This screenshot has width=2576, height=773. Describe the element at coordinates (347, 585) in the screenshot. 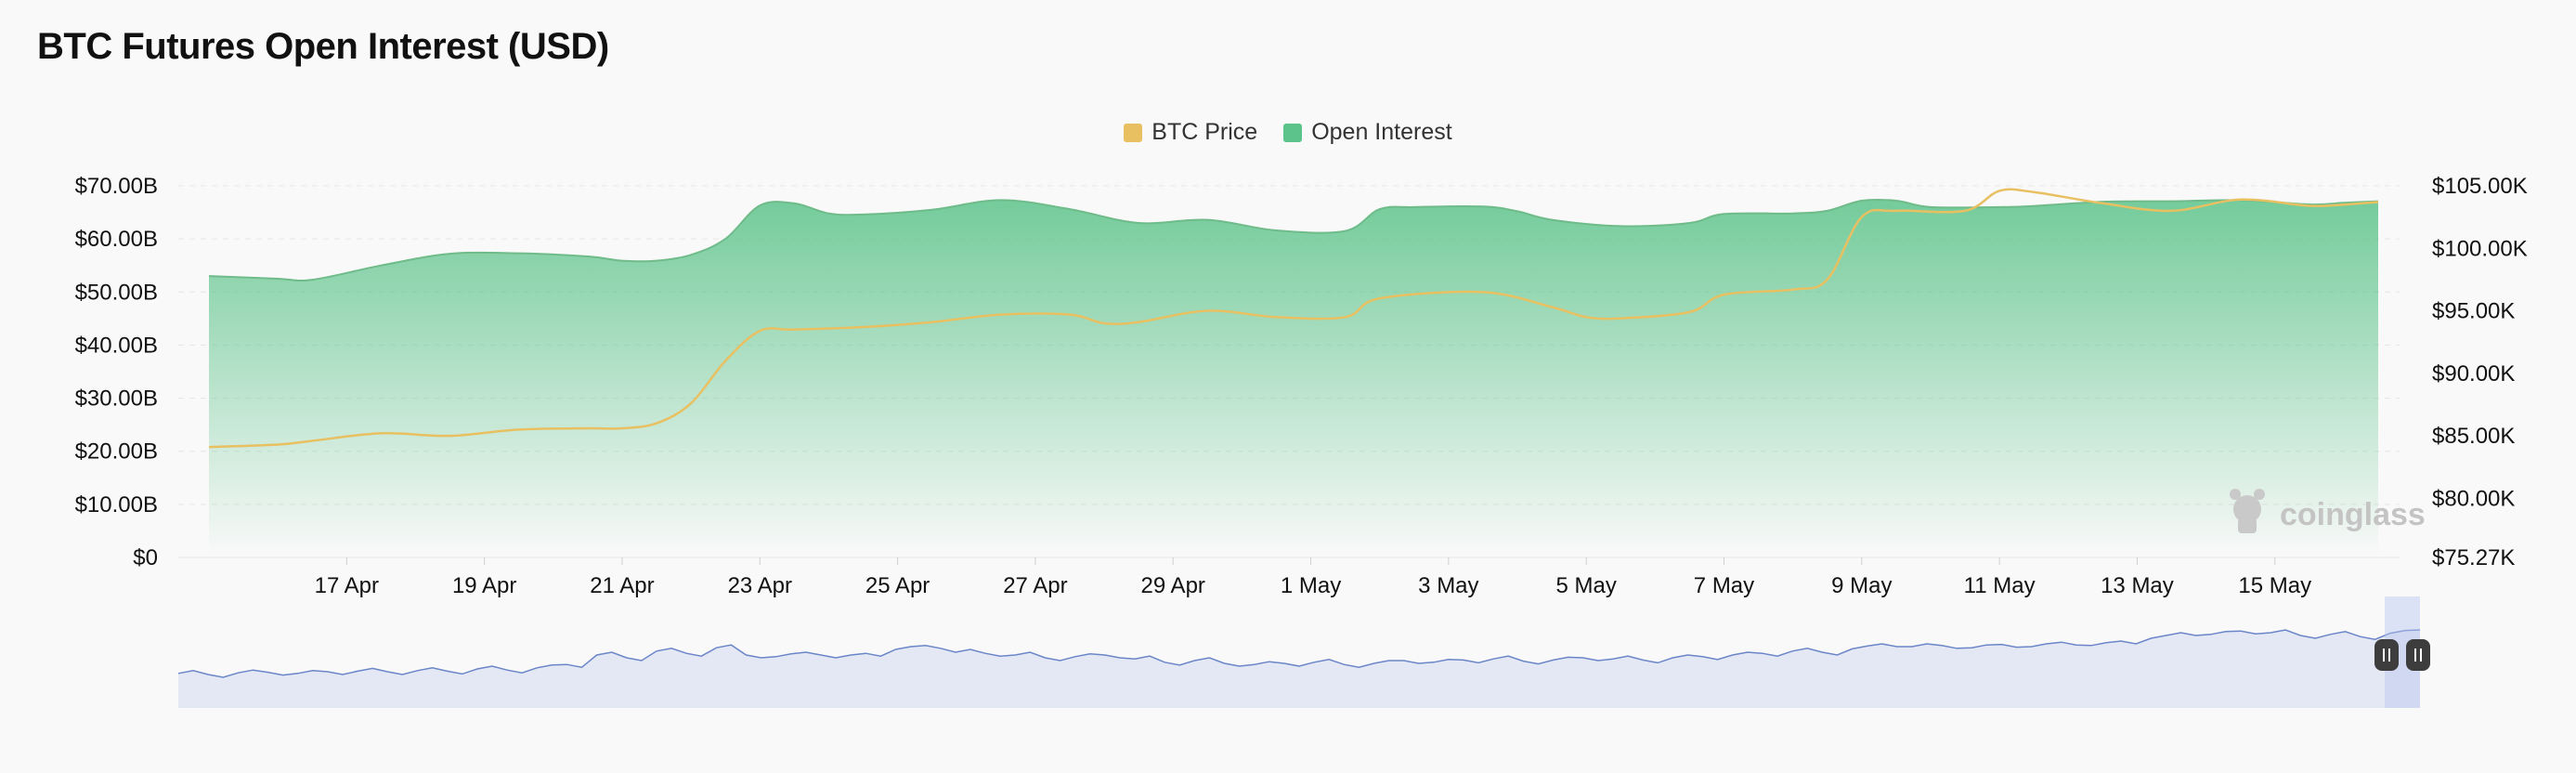

I see `x-axis-tick-label: 17 Apr` at that location.